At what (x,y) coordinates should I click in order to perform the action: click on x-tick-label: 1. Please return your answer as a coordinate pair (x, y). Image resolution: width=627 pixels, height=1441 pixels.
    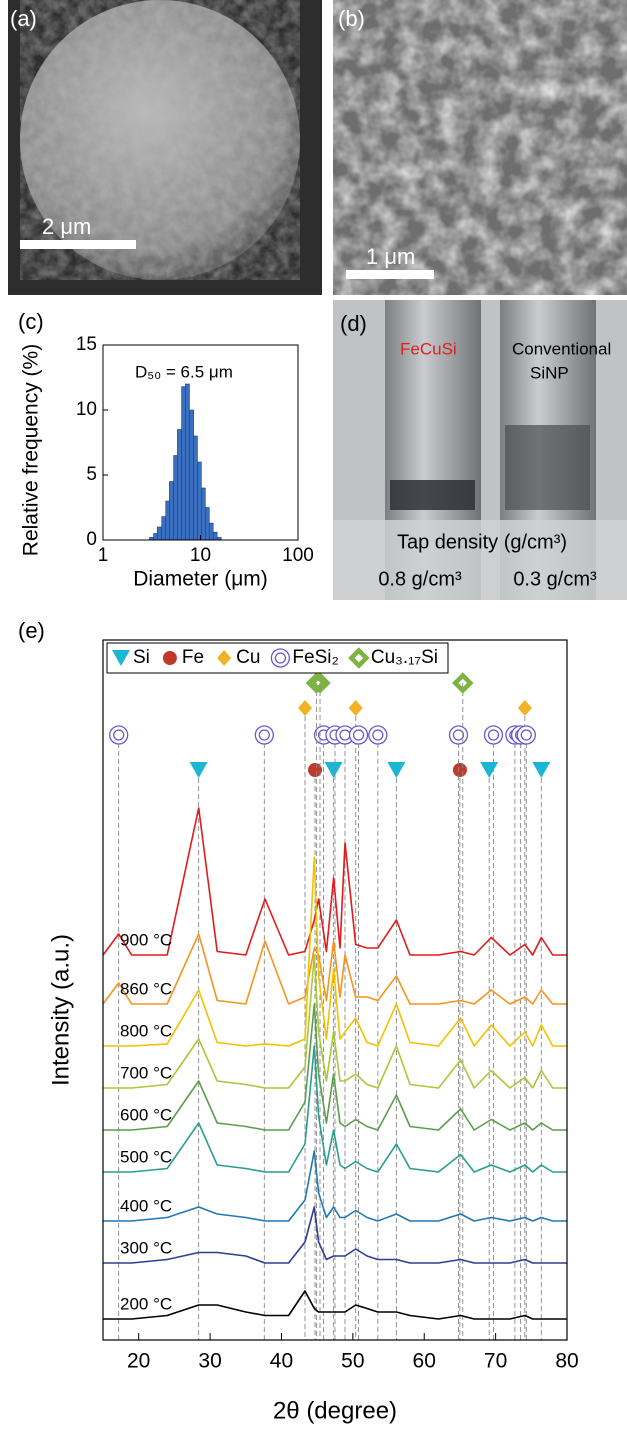
    Looking at the image, I should click on (103, 555).